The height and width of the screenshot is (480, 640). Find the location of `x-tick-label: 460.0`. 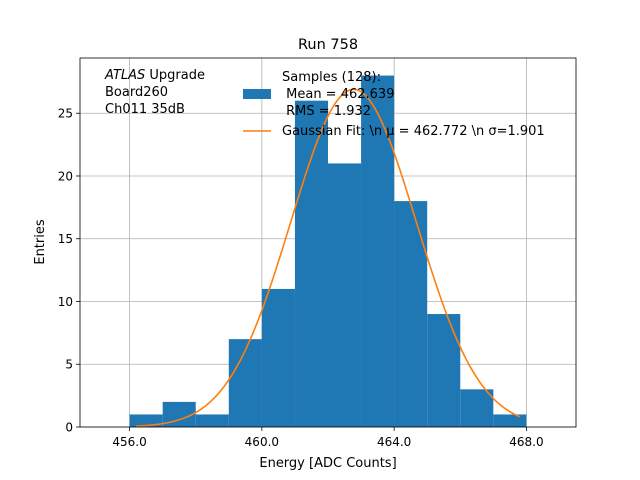

x-tick-label: 460.0 is located at coordinates (262, 442).